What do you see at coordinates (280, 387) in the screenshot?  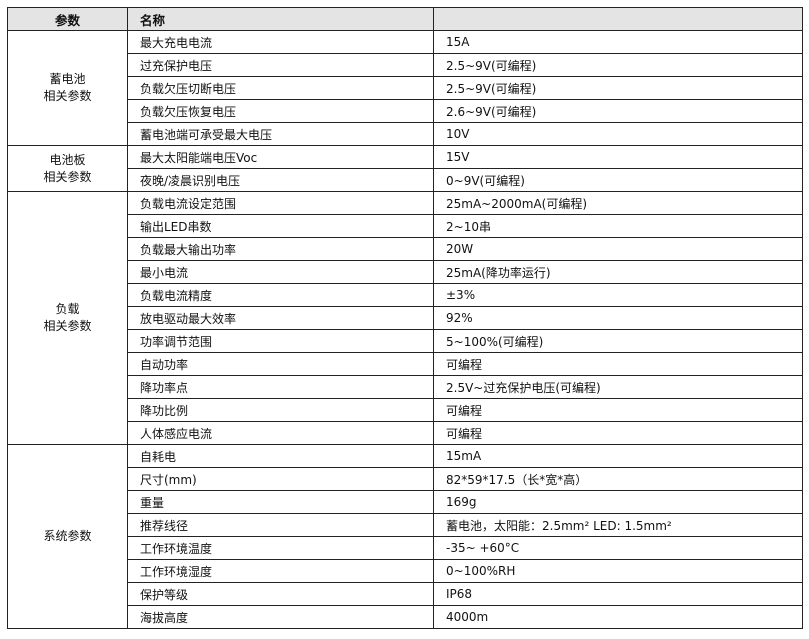 I see `param-name: 降功率点` at bounding box center [280, 387].